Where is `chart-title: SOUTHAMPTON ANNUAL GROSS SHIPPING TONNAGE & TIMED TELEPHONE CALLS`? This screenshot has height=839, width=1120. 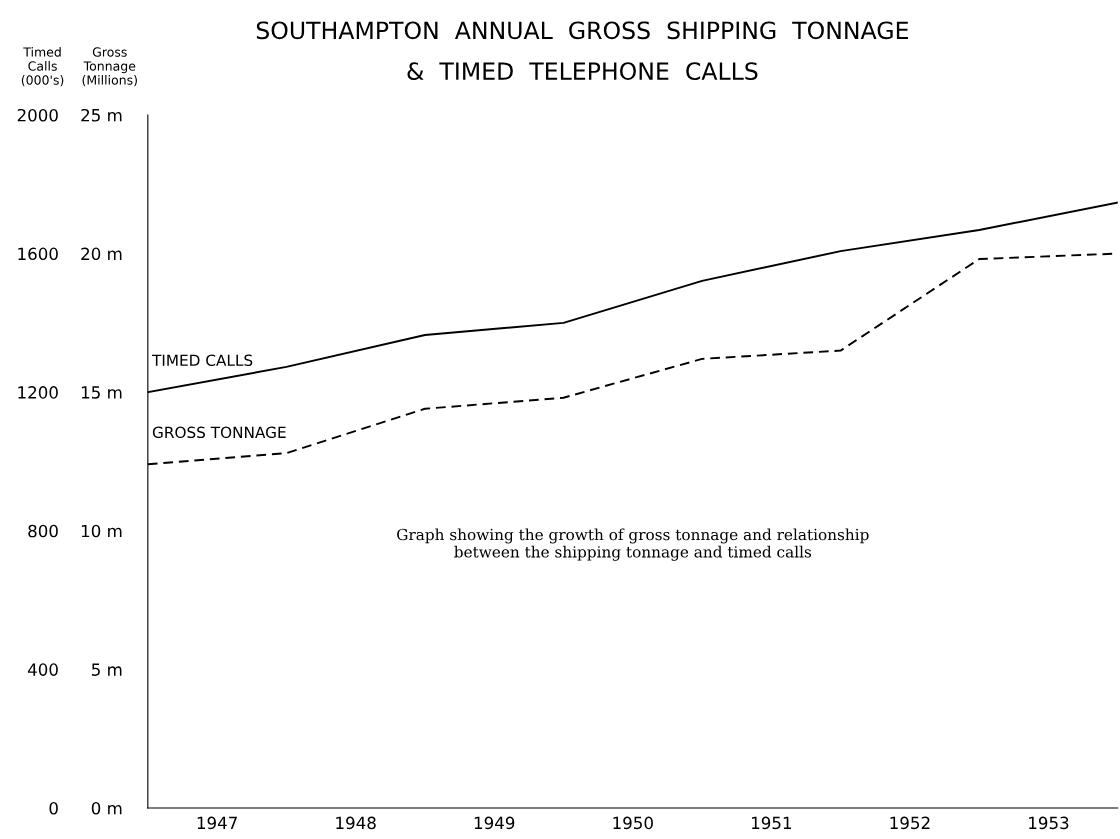
chart-title: SOUTHAMPTON ANNUAL GROSS SHIPPING TONNAGE & TIMED TELEPHONE CALLS is located at coordinates (582, 51).